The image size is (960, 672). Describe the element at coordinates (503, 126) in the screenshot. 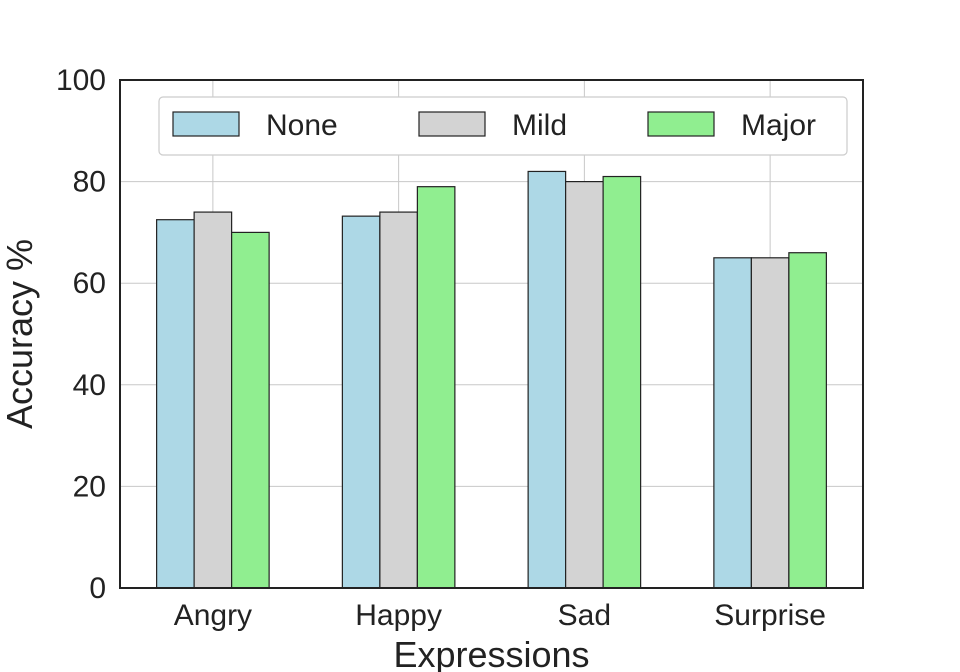

I see `legend: None Mild Major` at that location.